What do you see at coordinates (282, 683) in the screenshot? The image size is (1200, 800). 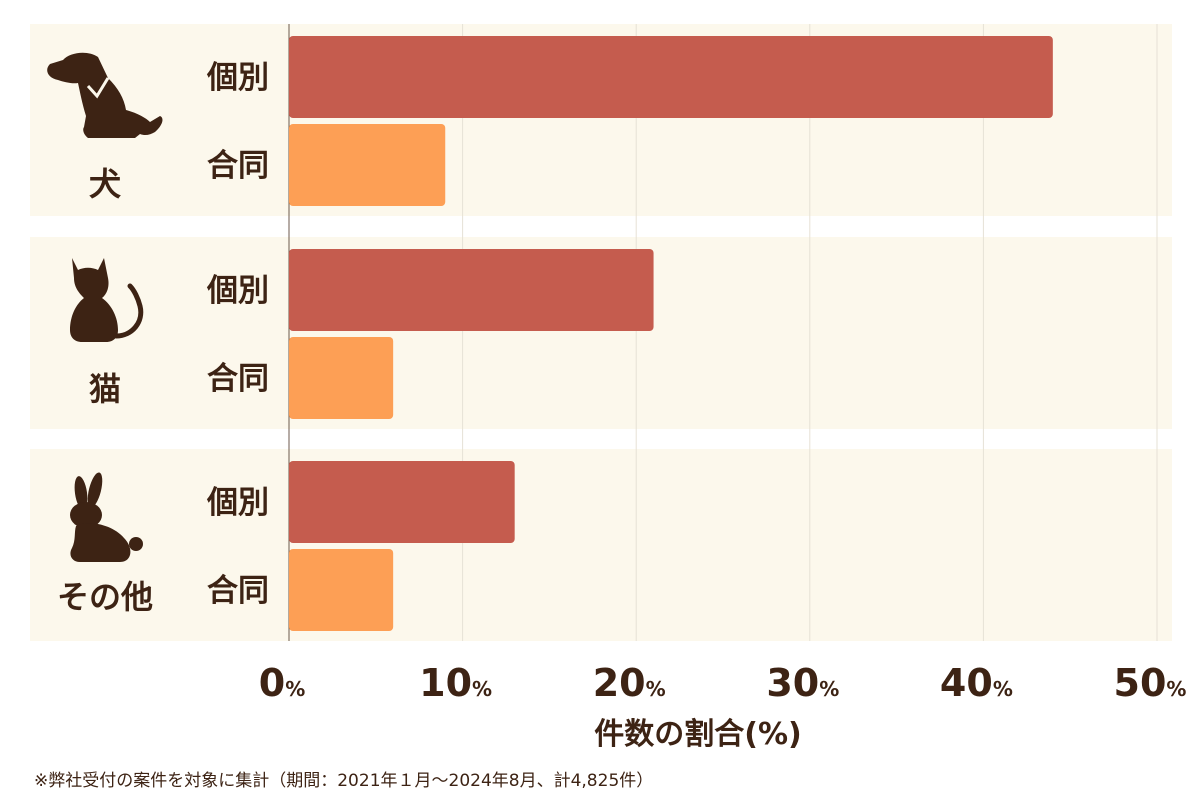 I see `x-tick-label: 0%` at bounding box center [282, 683].